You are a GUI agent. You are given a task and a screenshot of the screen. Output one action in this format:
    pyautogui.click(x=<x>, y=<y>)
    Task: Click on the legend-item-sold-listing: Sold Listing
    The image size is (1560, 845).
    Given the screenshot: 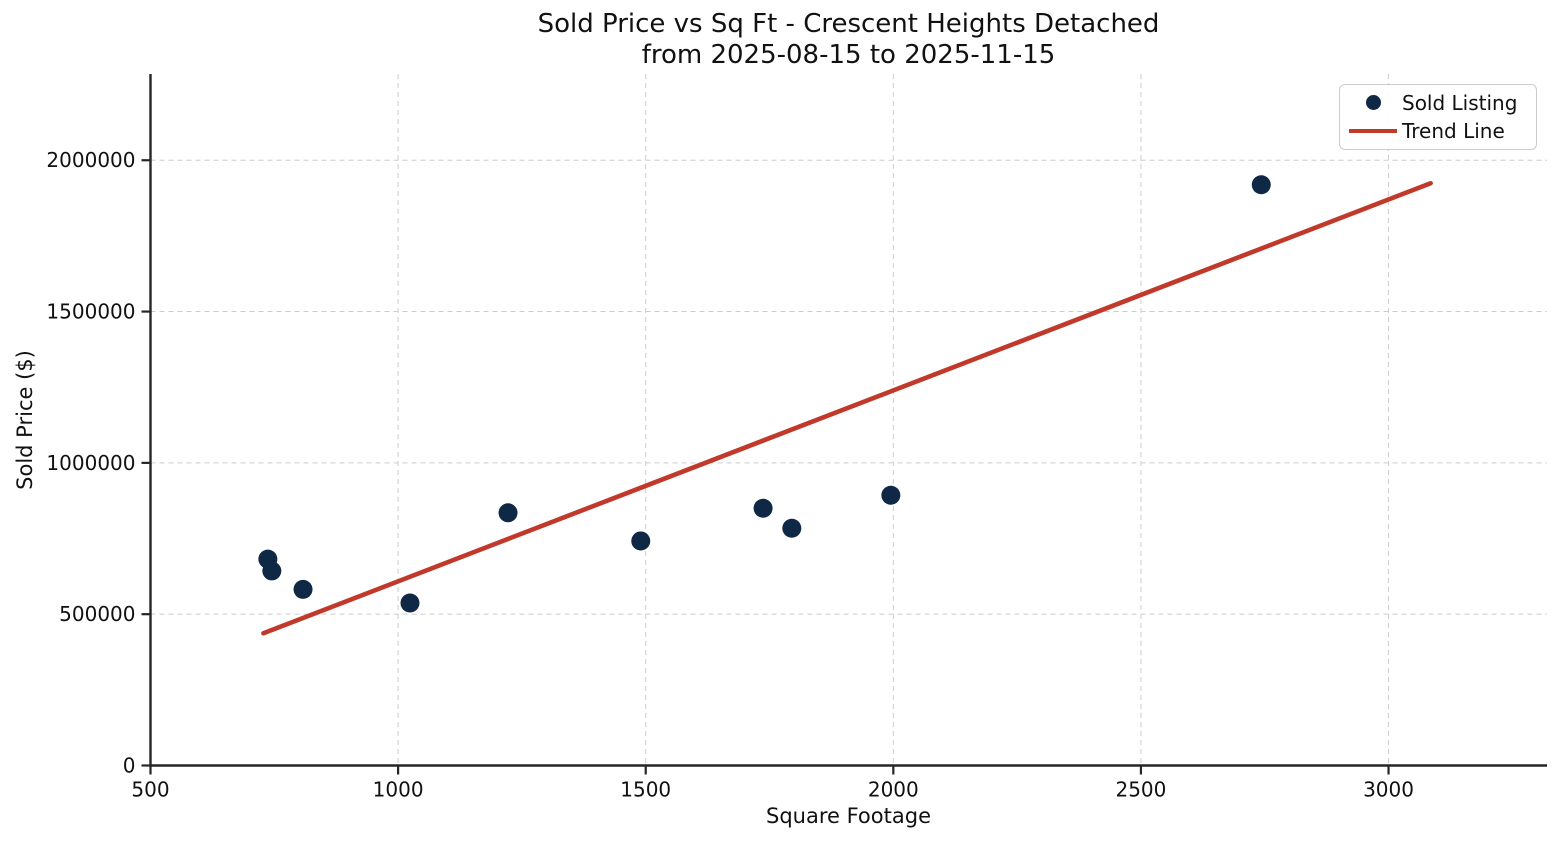 What is the action you would take?
    pyautogui.click(x=1436, y=103)
    